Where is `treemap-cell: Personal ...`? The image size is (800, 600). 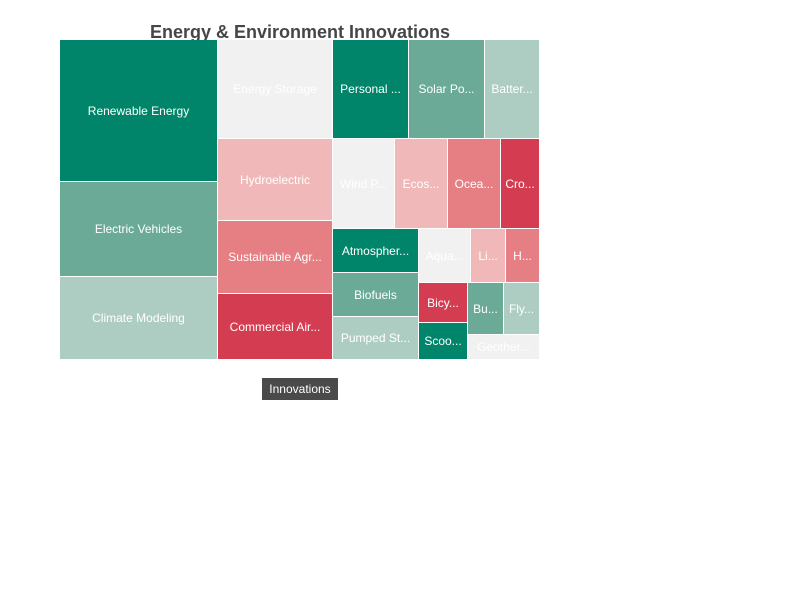
treemap-cell: Personal ... is located at coordinates (371, 89).